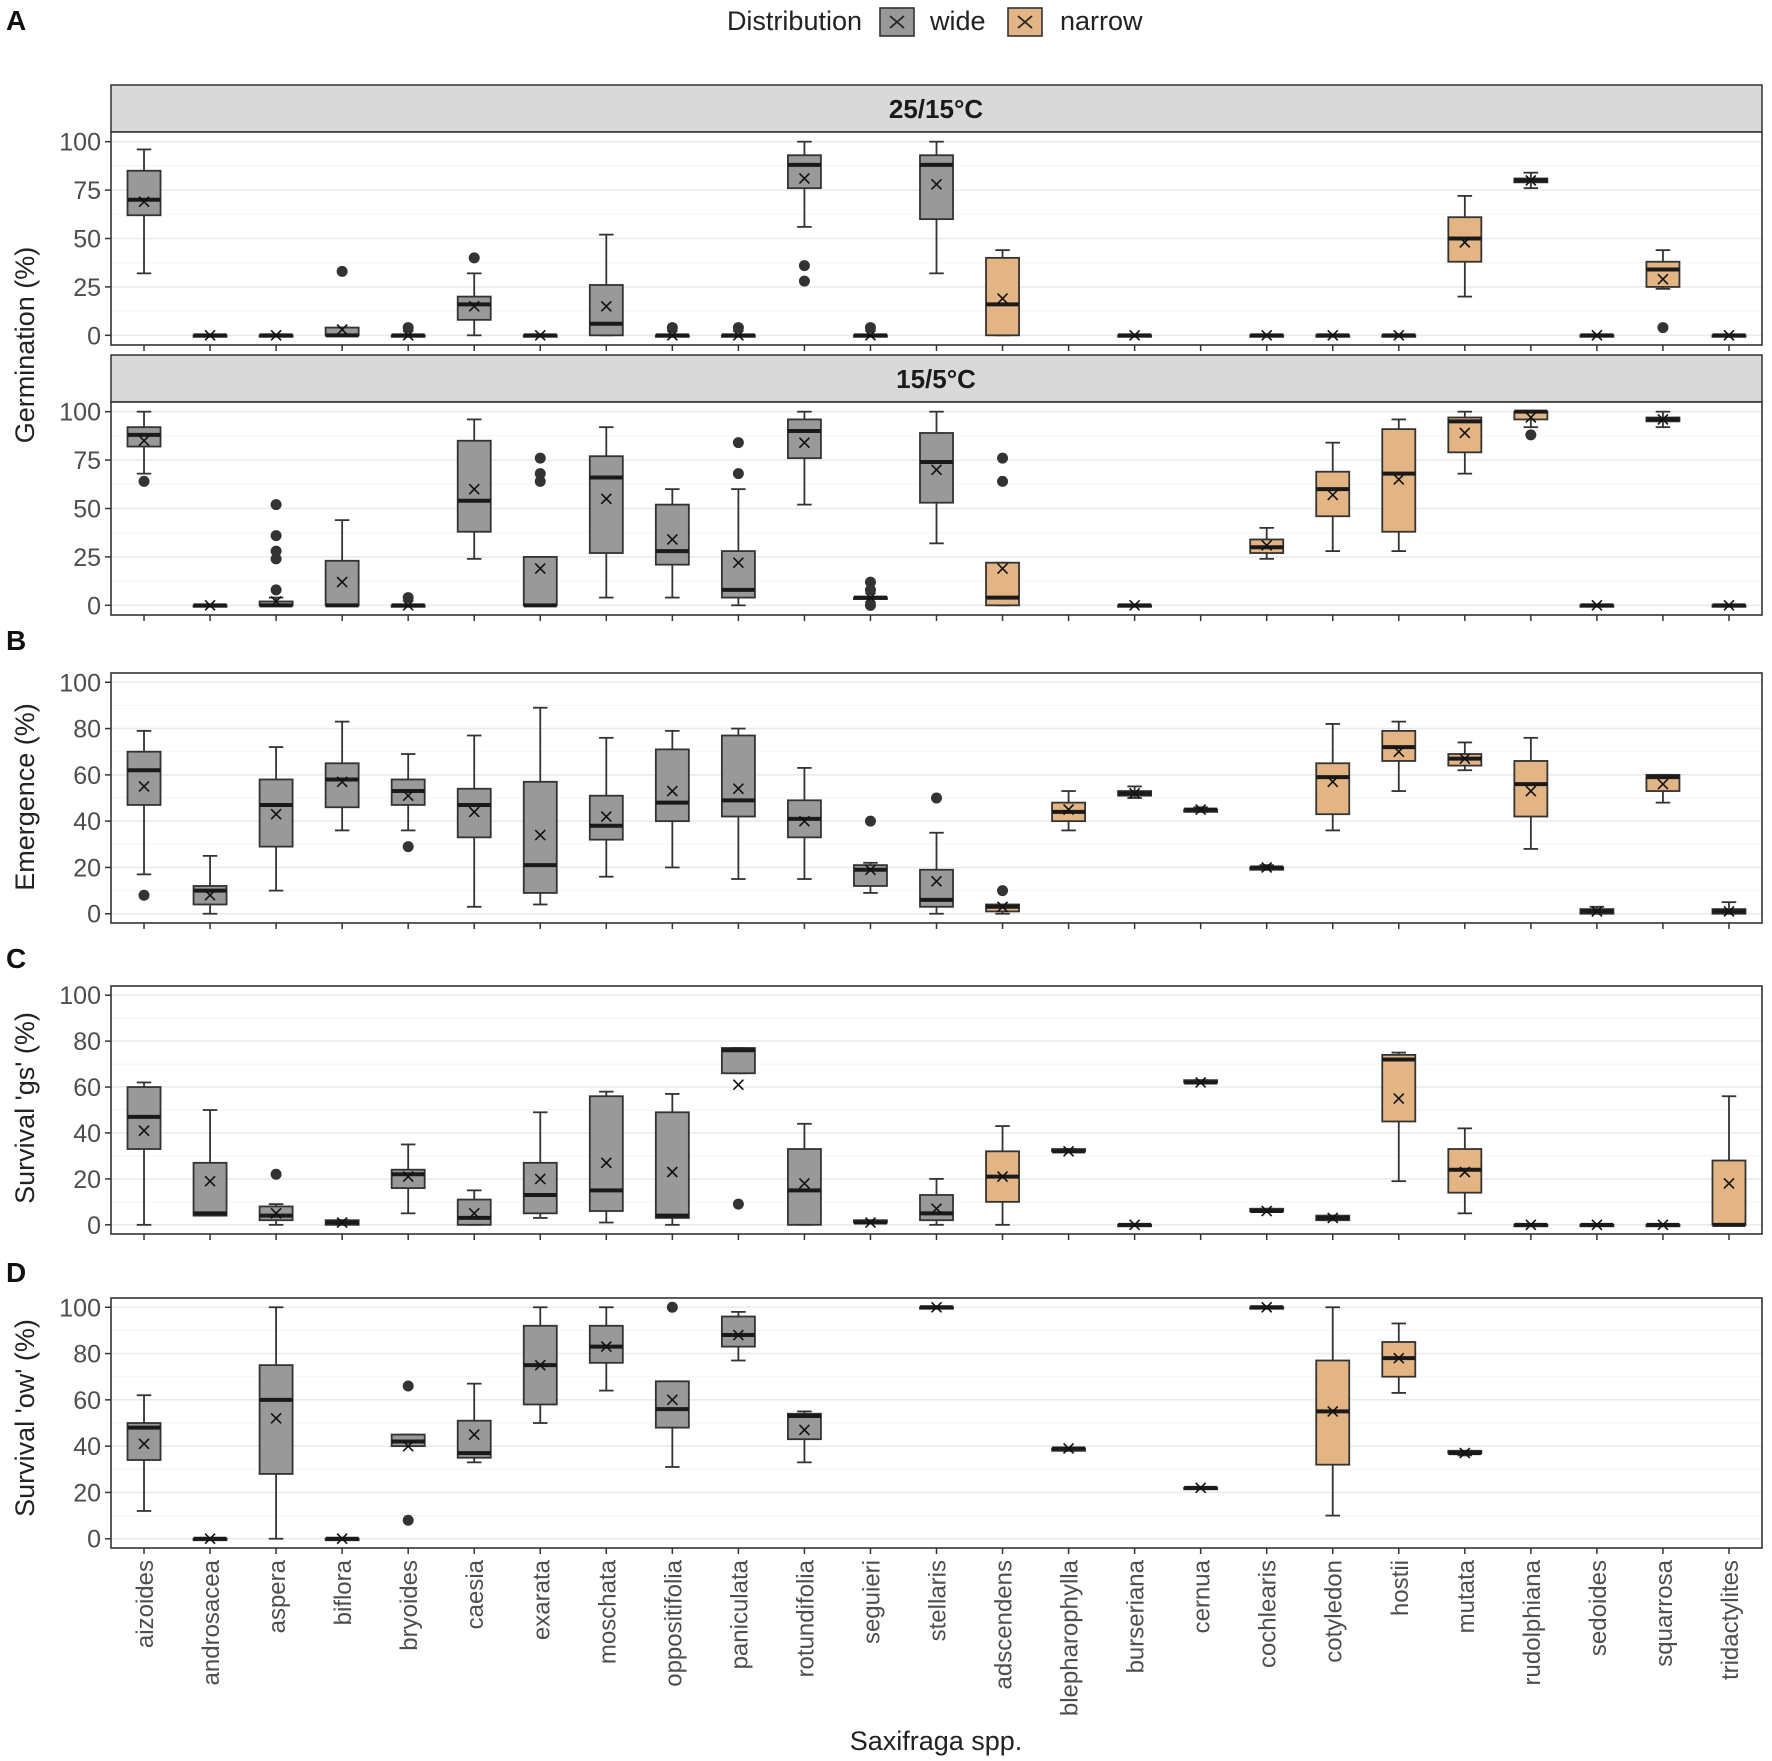 The width and height of the screenshot is (1772, 1761). I want to click on legend-key-narrow: narrow, so click(1075, 21).